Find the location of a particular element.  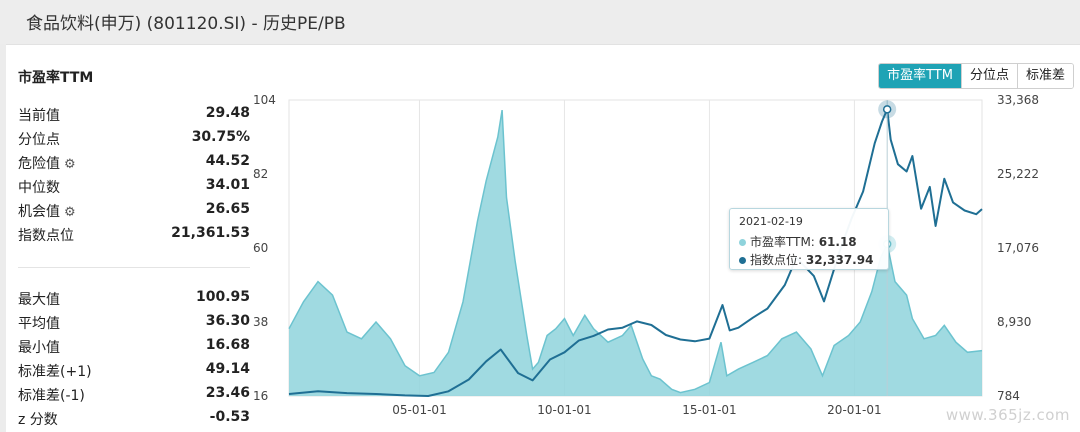

stat-row-std-plus: 标准差(+1) 49.14 is located at coordinates (134, 372).